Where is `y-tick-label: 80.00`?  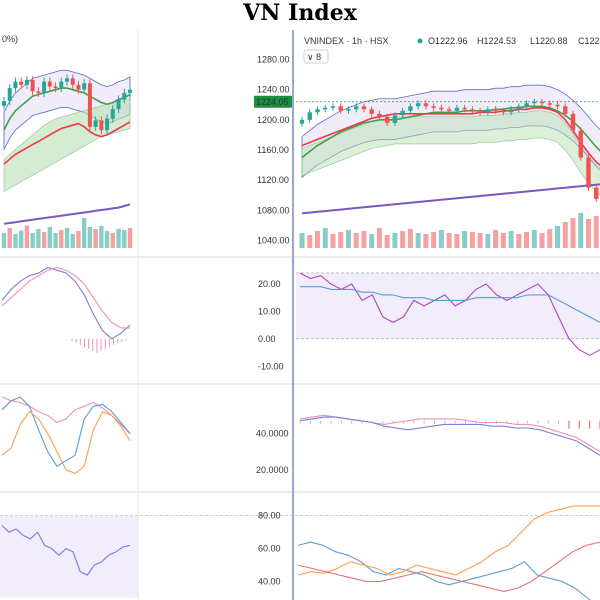 y-tick-label: 80.00 is located at coordinates (269, 516).